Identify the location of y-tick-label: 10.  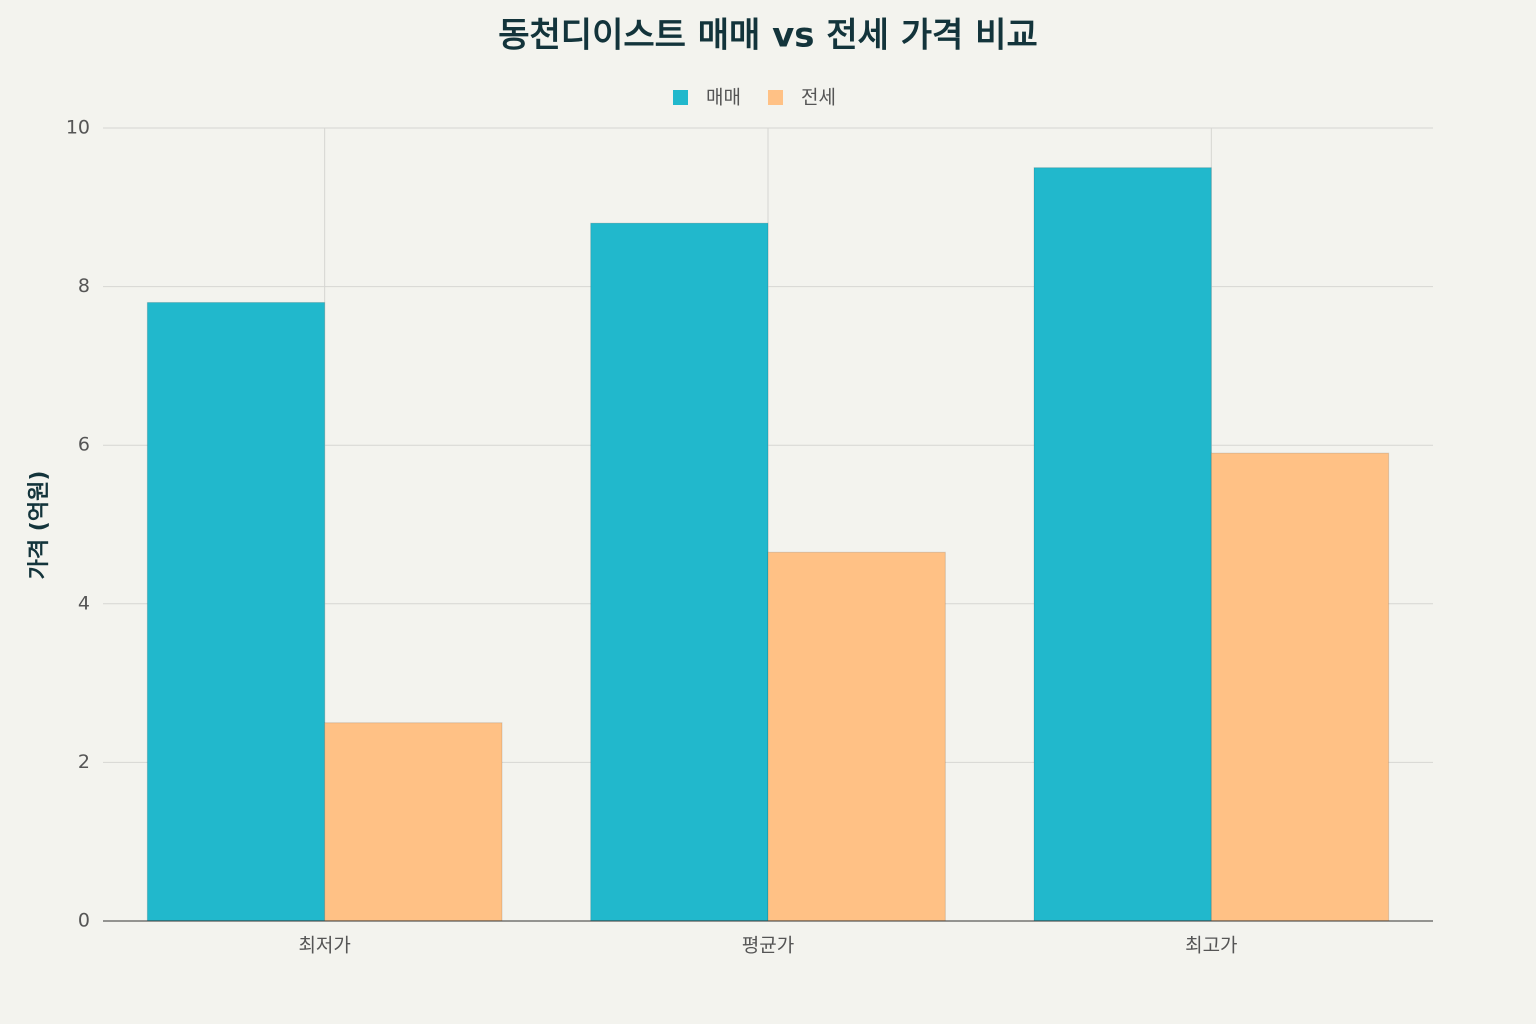
(78, 128).